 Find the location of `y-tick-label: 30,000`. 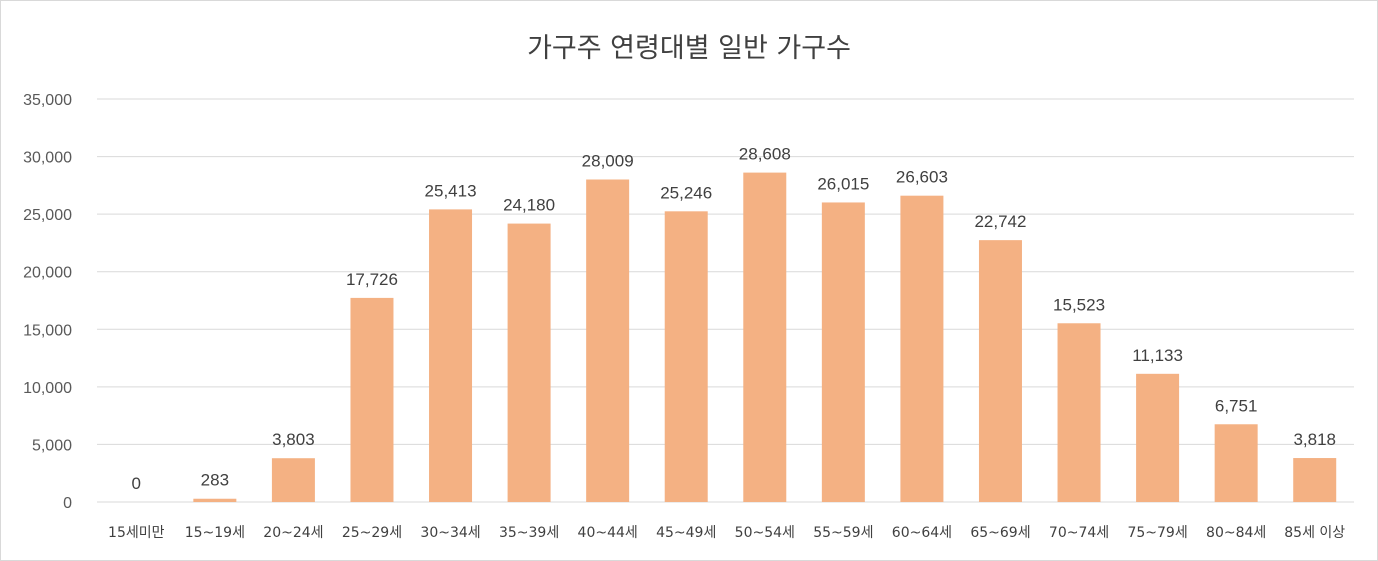

y-tick-label: 30,000 is located at coordinates (47, 158).